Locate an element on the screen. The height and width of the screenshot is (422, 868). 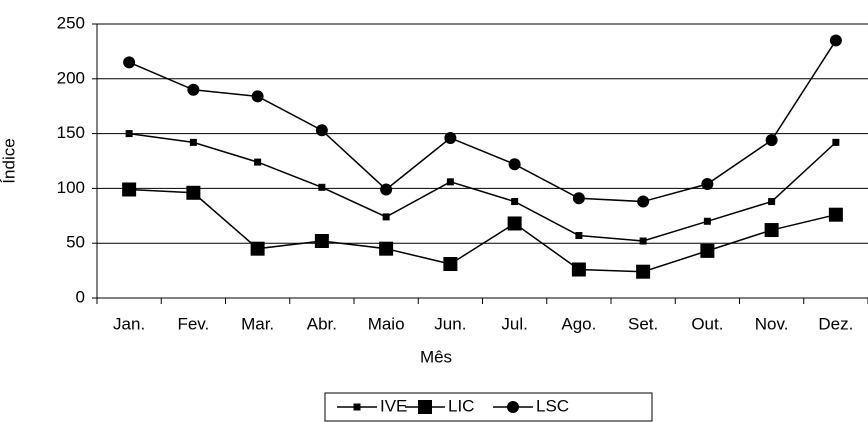
y-tick-label: 250 is located at coordinates (71, 22).